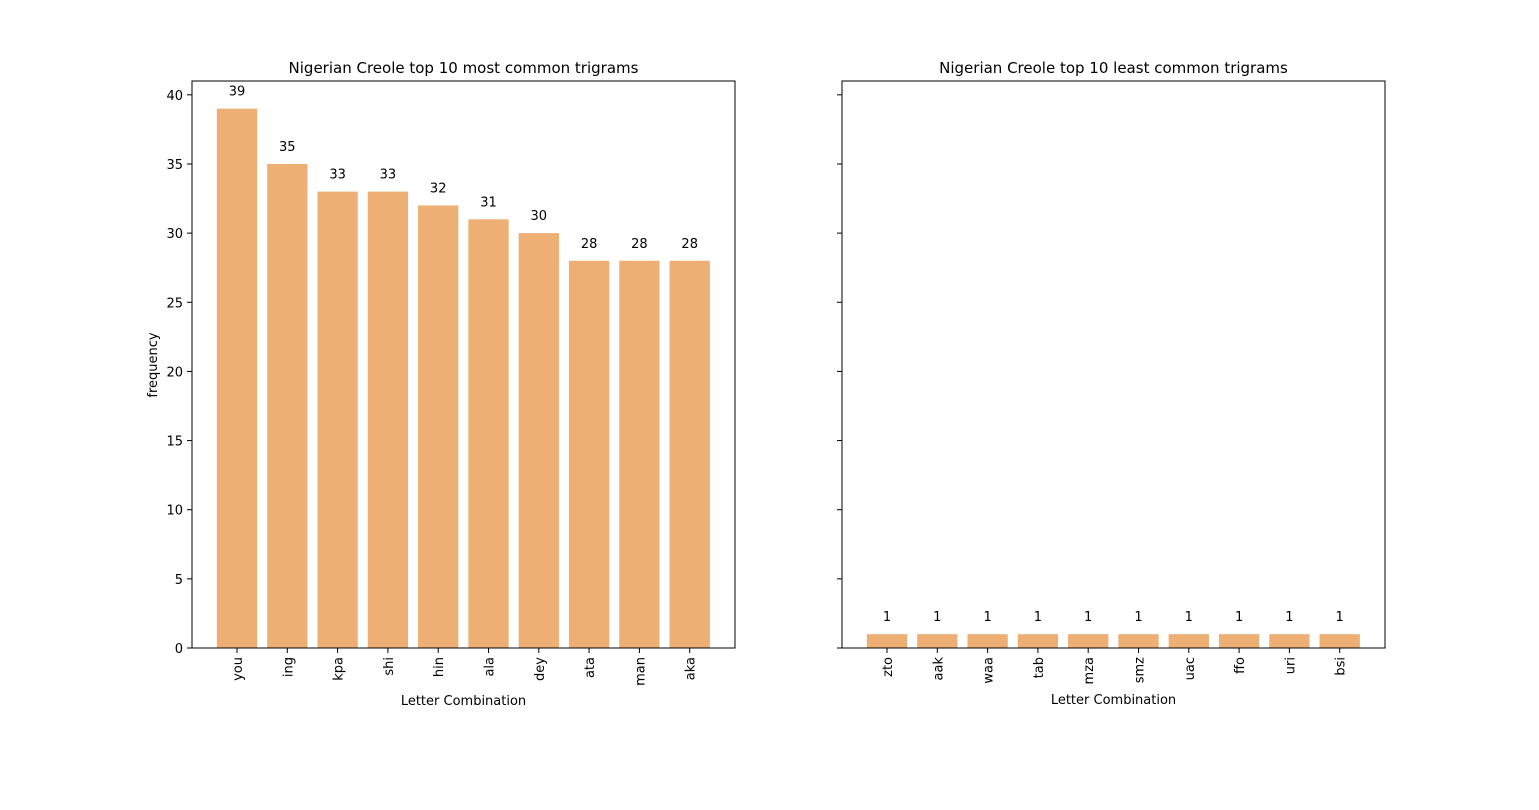  What do you see at coordinates (1240, 665) in the screenshot?
I see `x-tick-label: ffo` at bounding box center [1240, 665].